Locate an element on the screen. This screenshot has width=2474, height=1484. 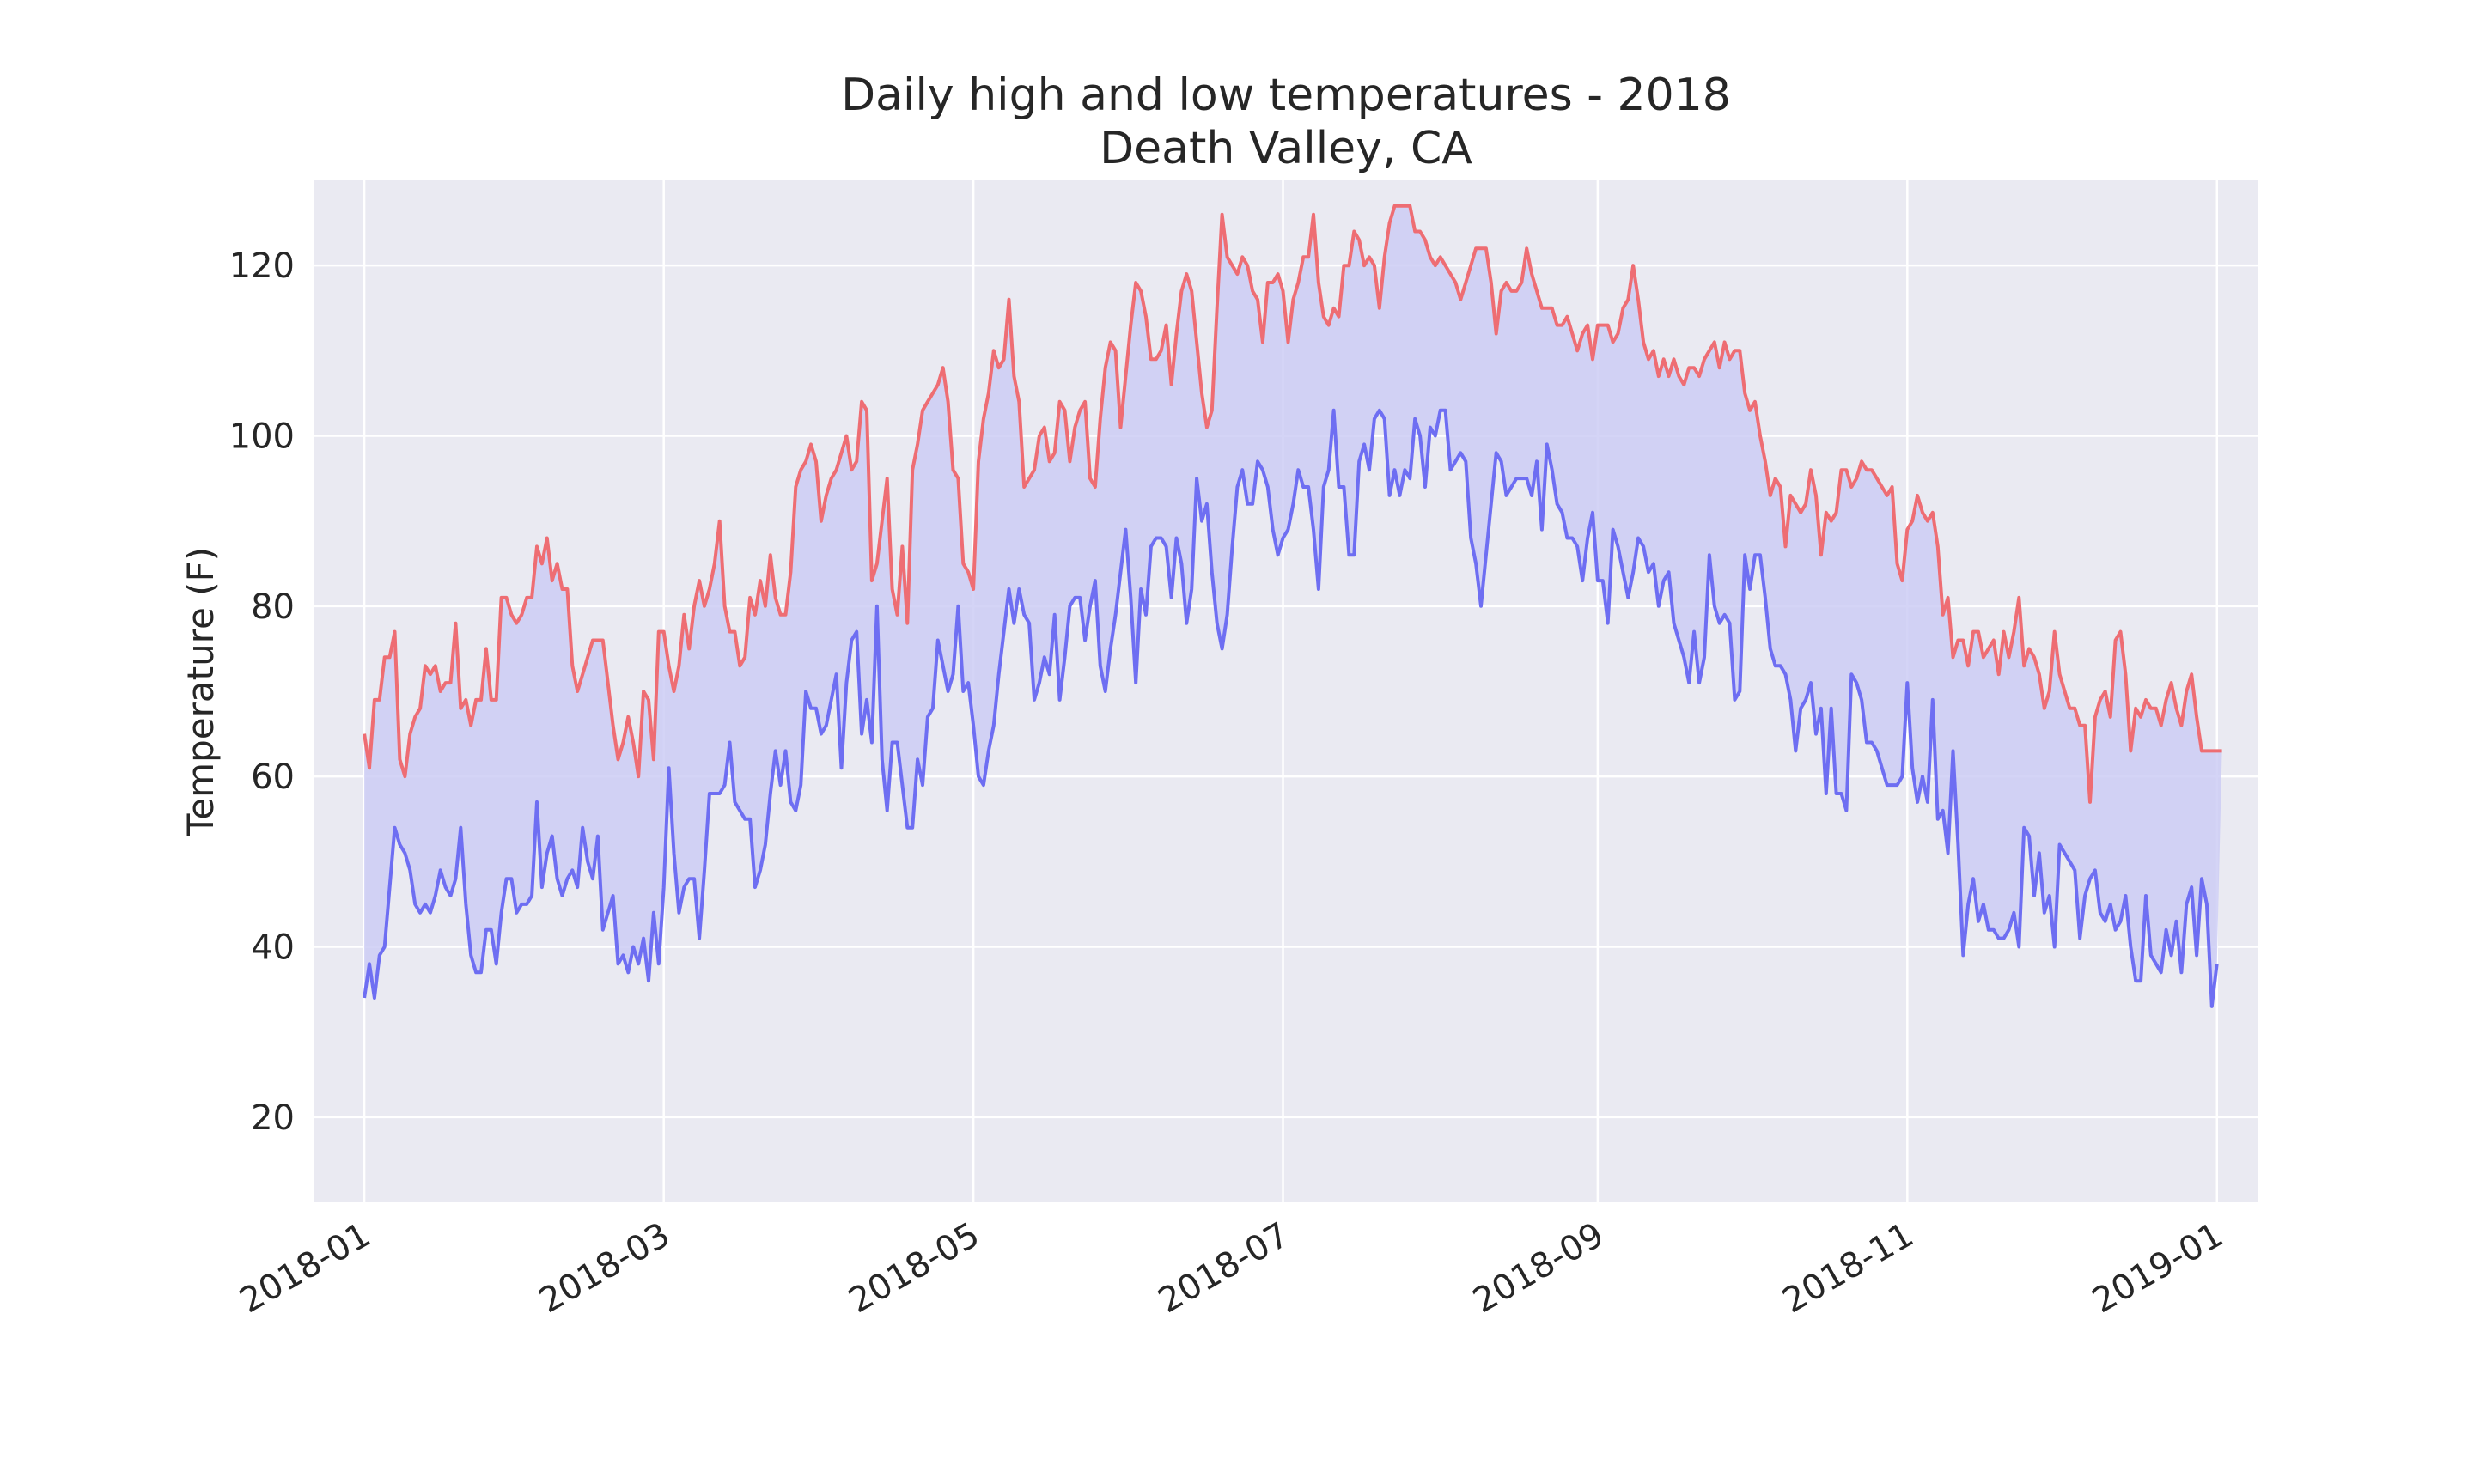
x-tick-label: 2018-09 is located at coordinates (1538, 1268).